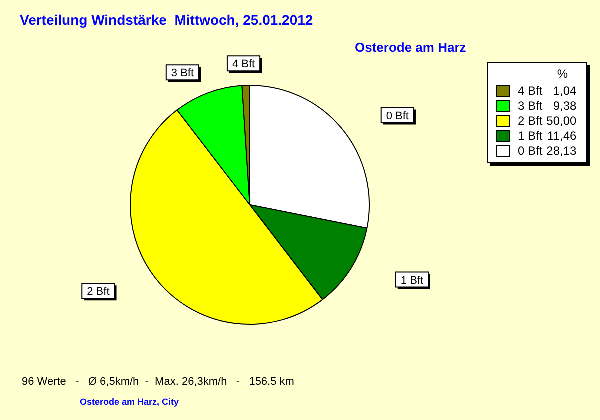  I want to click on data-label: 50,00, so click(561, 121).